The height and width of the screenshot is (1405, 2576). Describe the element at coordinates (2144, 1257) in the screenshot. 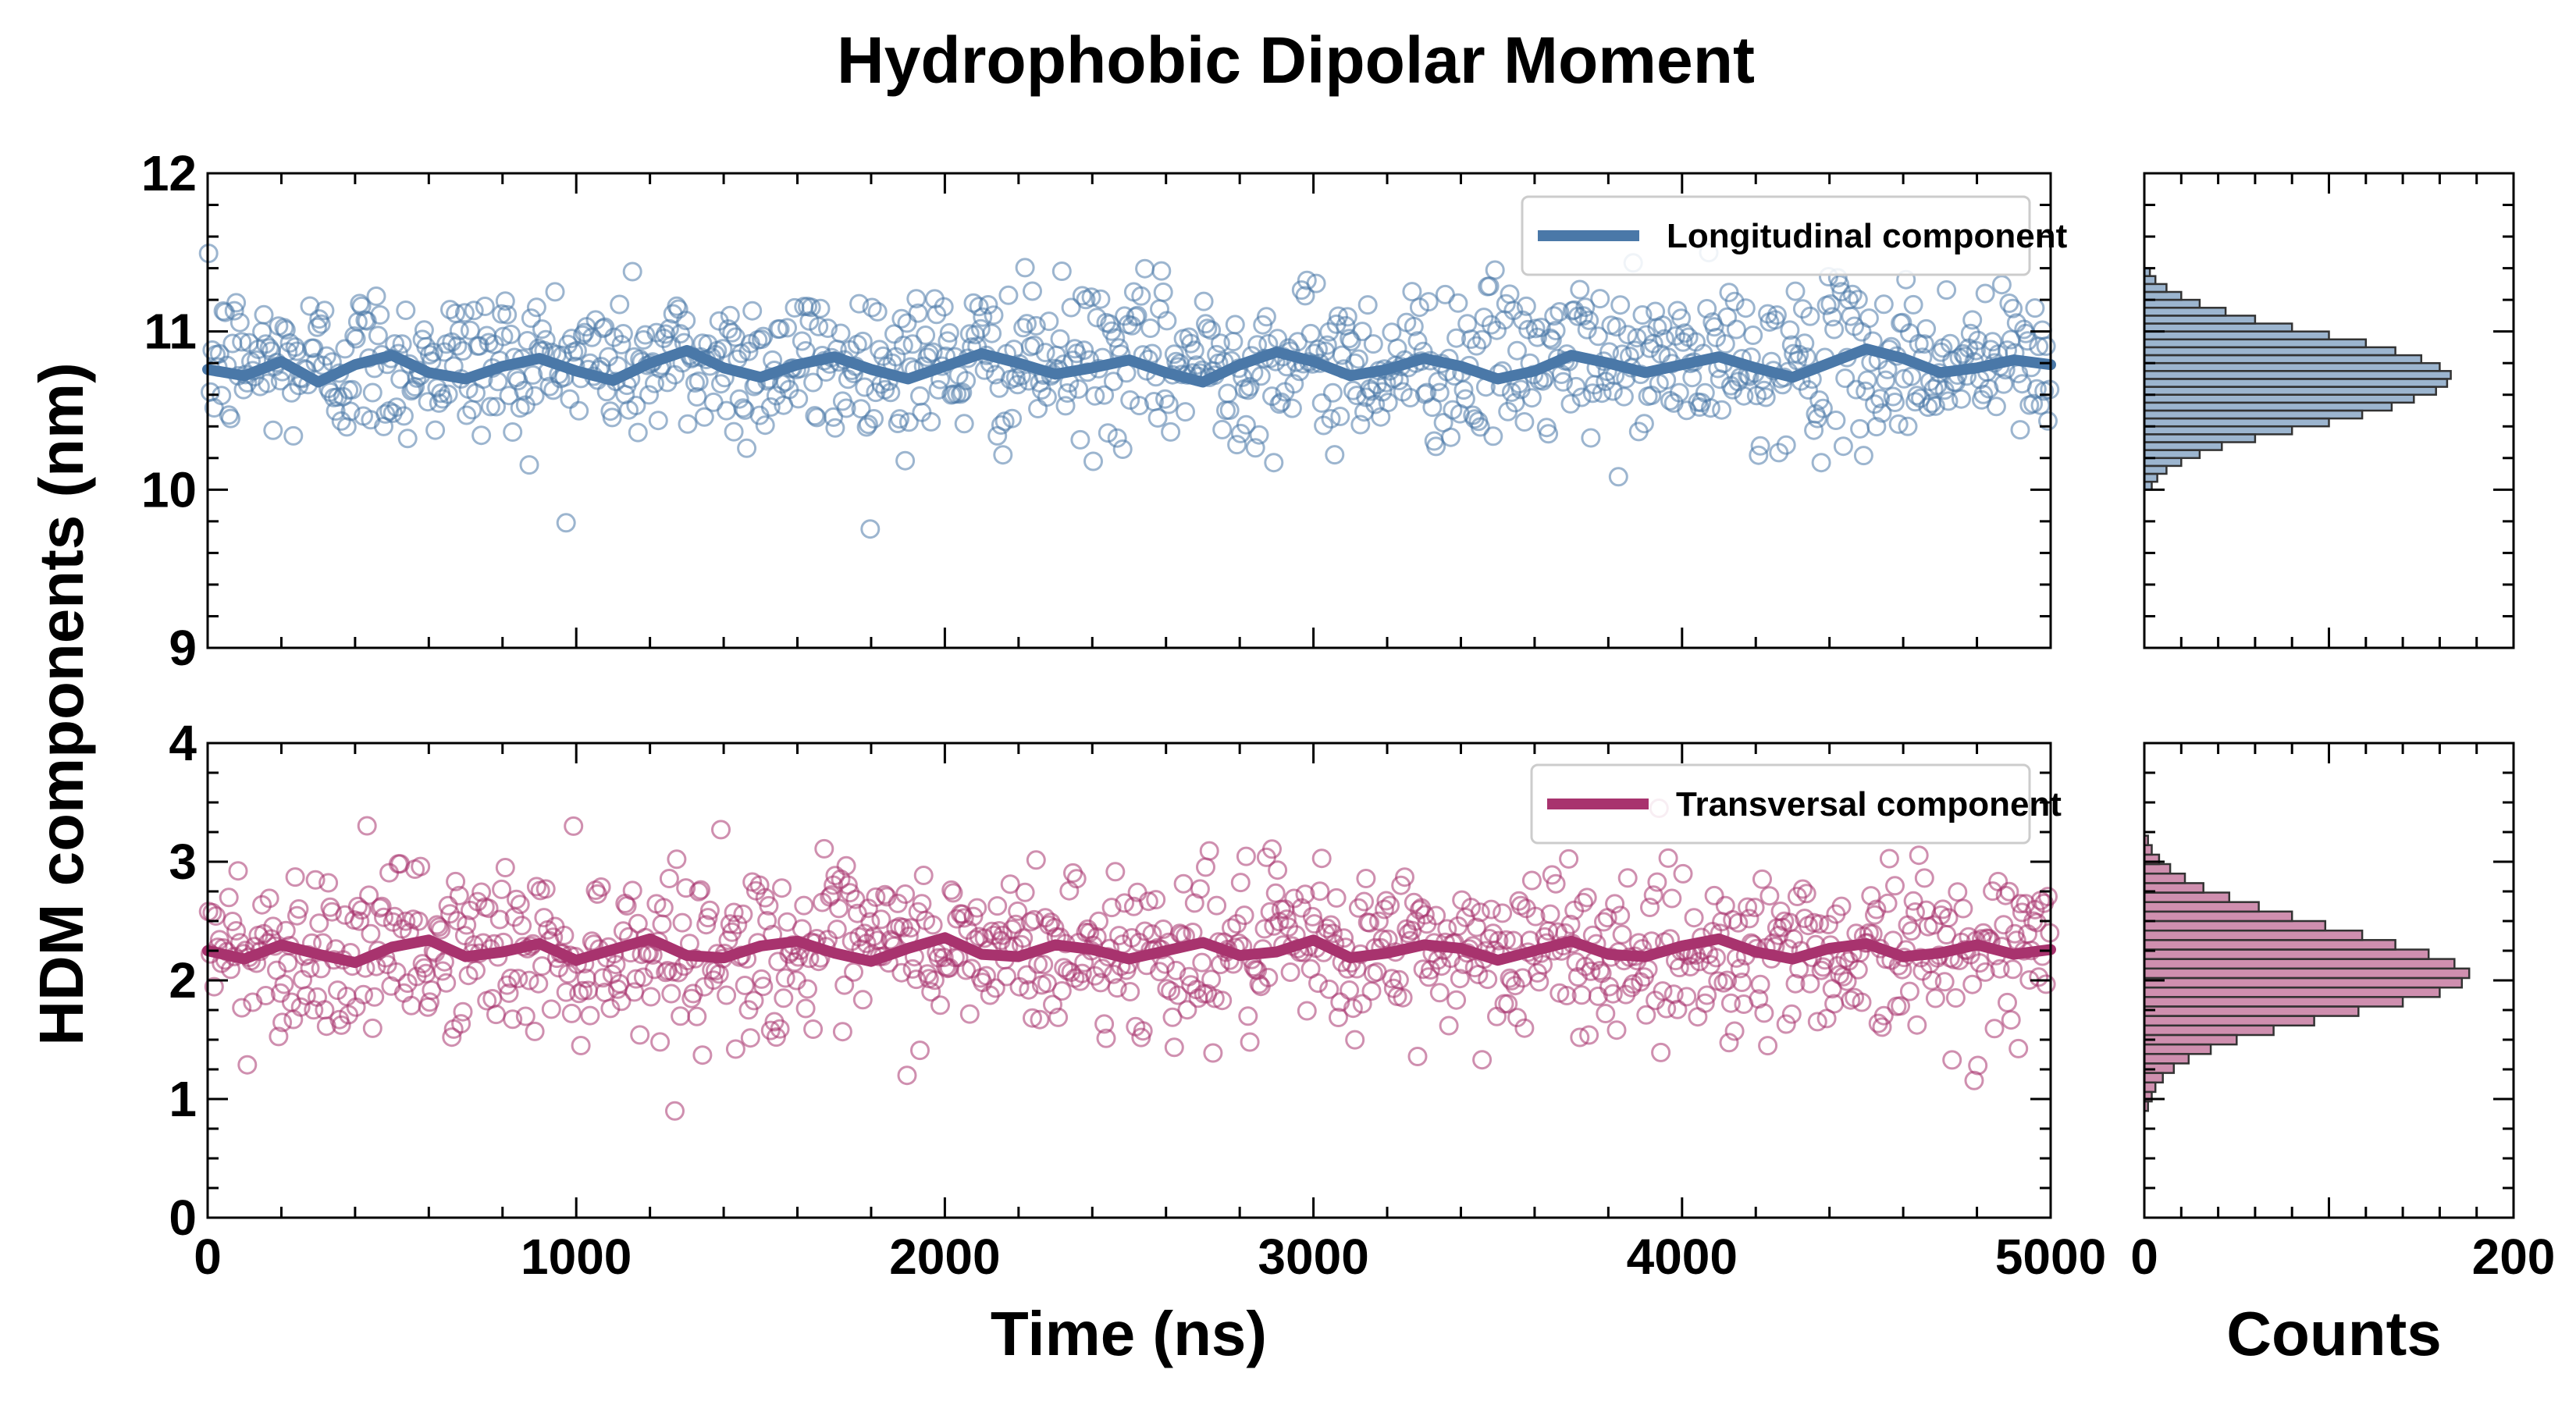

I see `hist-x-tick-label: 0` at that location.